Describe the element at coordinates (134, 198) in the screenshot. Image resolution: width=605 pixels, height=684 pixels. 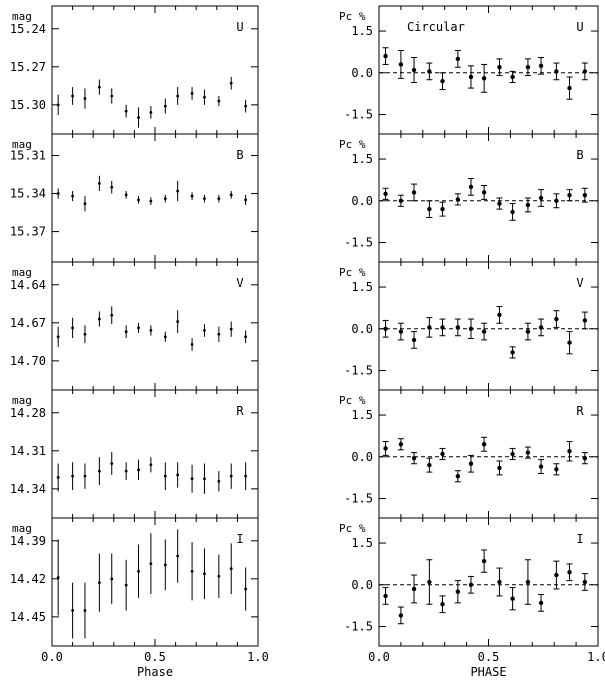
I see `photometry-panel-b: 15.31 15.34 15.37 mag B` at that location.